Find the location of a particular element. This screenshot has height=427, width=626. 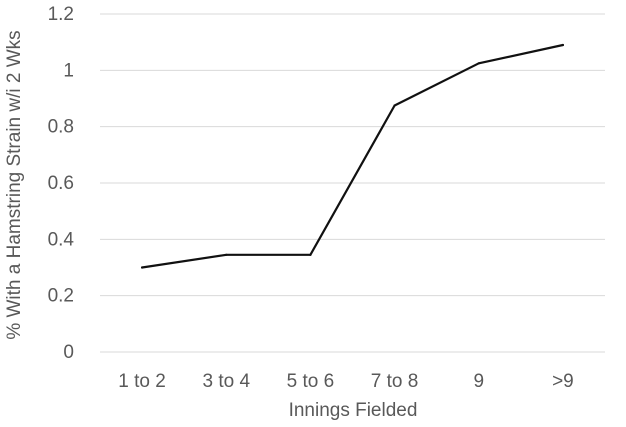

x-tick-label: 3 to 4 is located at coordinates (226, 381).